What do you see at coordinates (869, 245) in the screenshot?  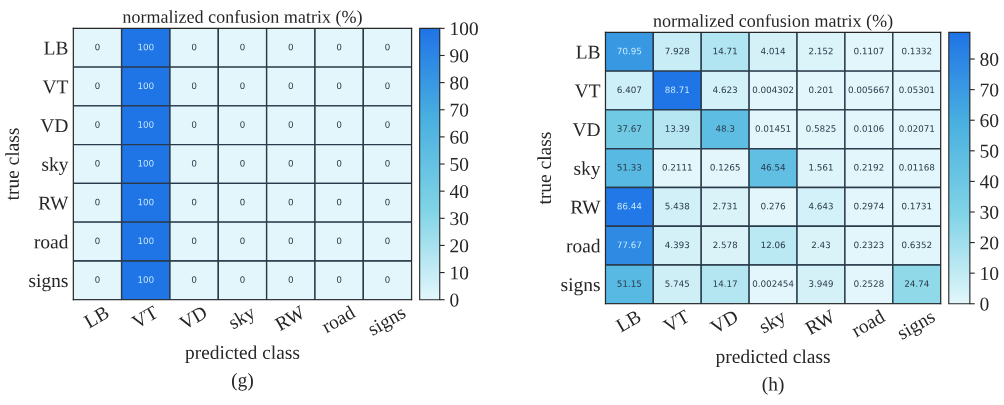 I see `data-label: 0.2323` at bounding box center [869, 245].